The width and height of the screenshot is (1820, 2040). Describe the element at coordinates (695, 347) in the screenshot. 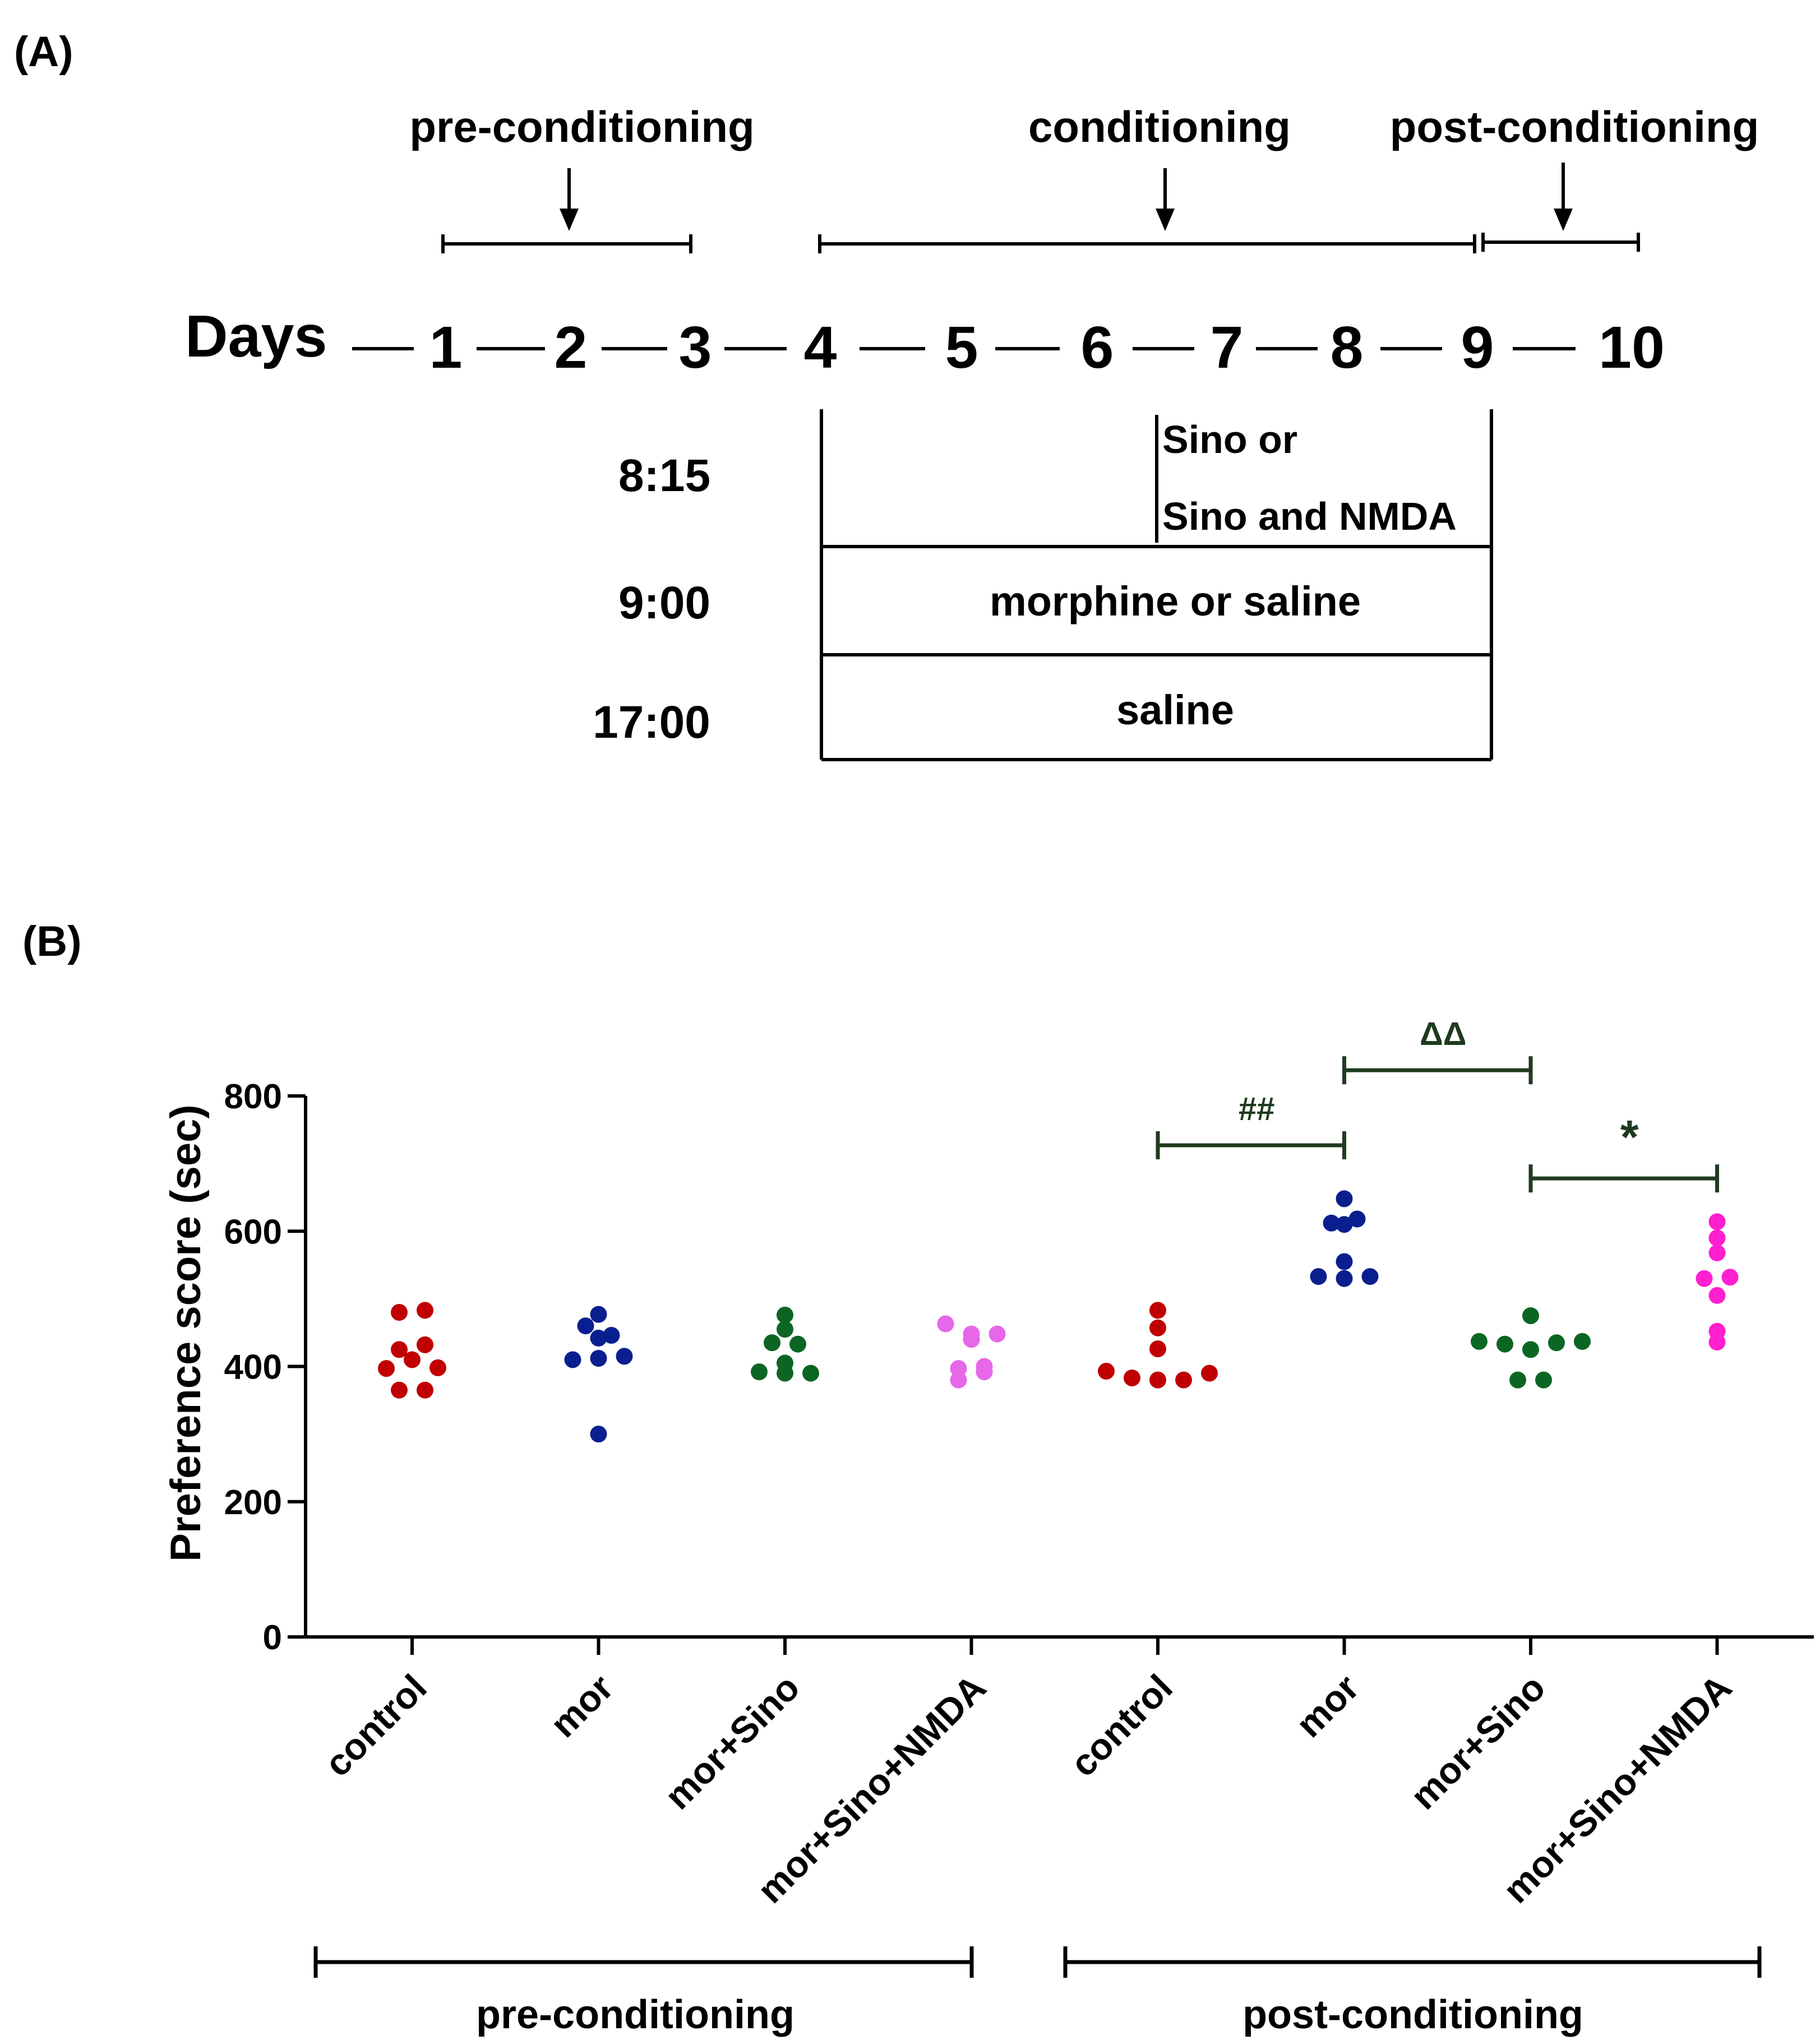

I see `day-3: 3` at that location.